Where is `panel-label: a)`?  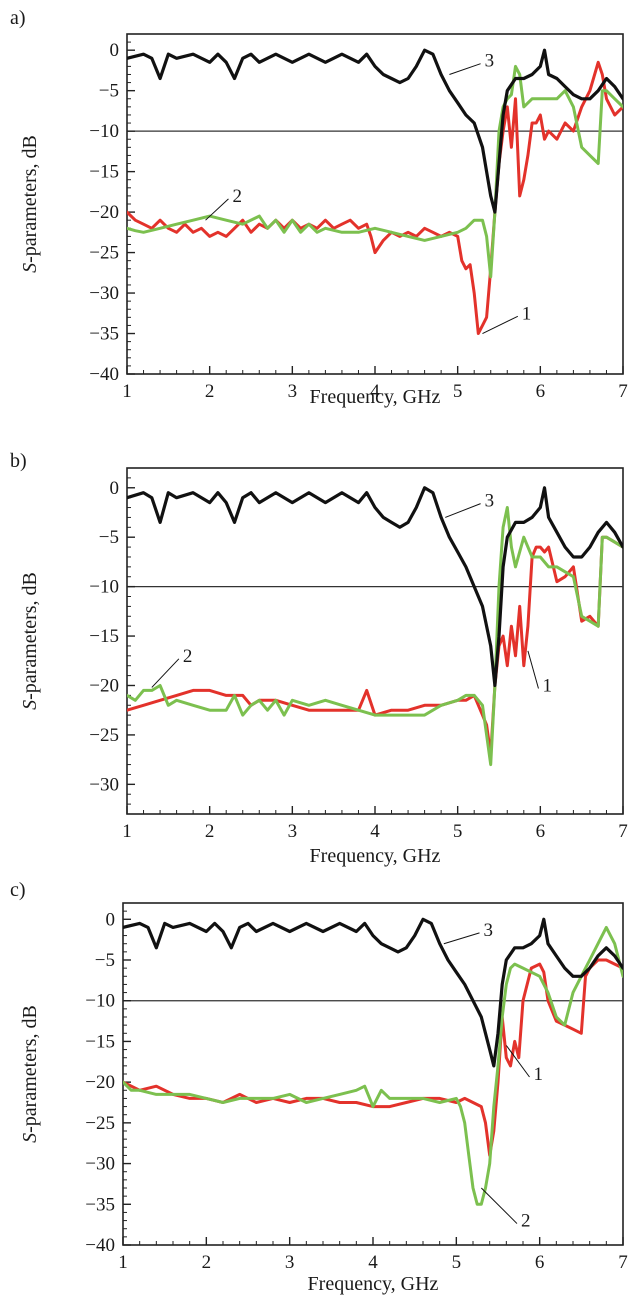 panel-label: a) is located at coordinates (18, 18).